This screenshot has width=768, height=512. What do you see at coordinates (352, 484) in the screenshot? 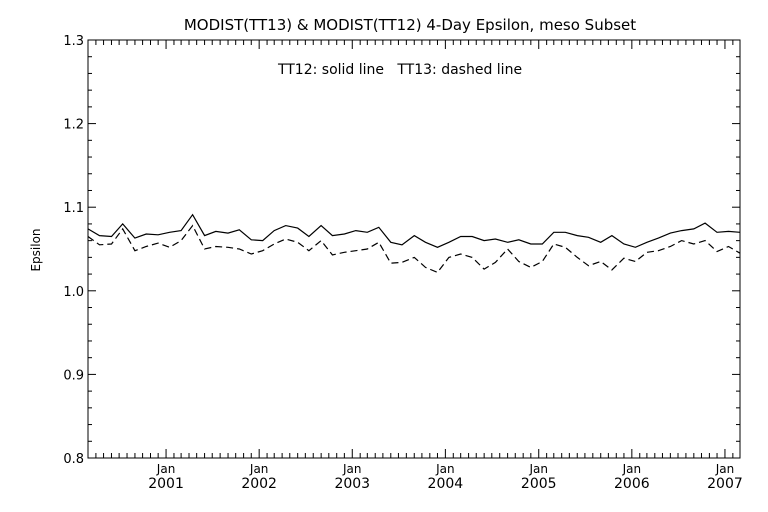
I see `x-tick-year: 2003` at bounding box center [352, 484].